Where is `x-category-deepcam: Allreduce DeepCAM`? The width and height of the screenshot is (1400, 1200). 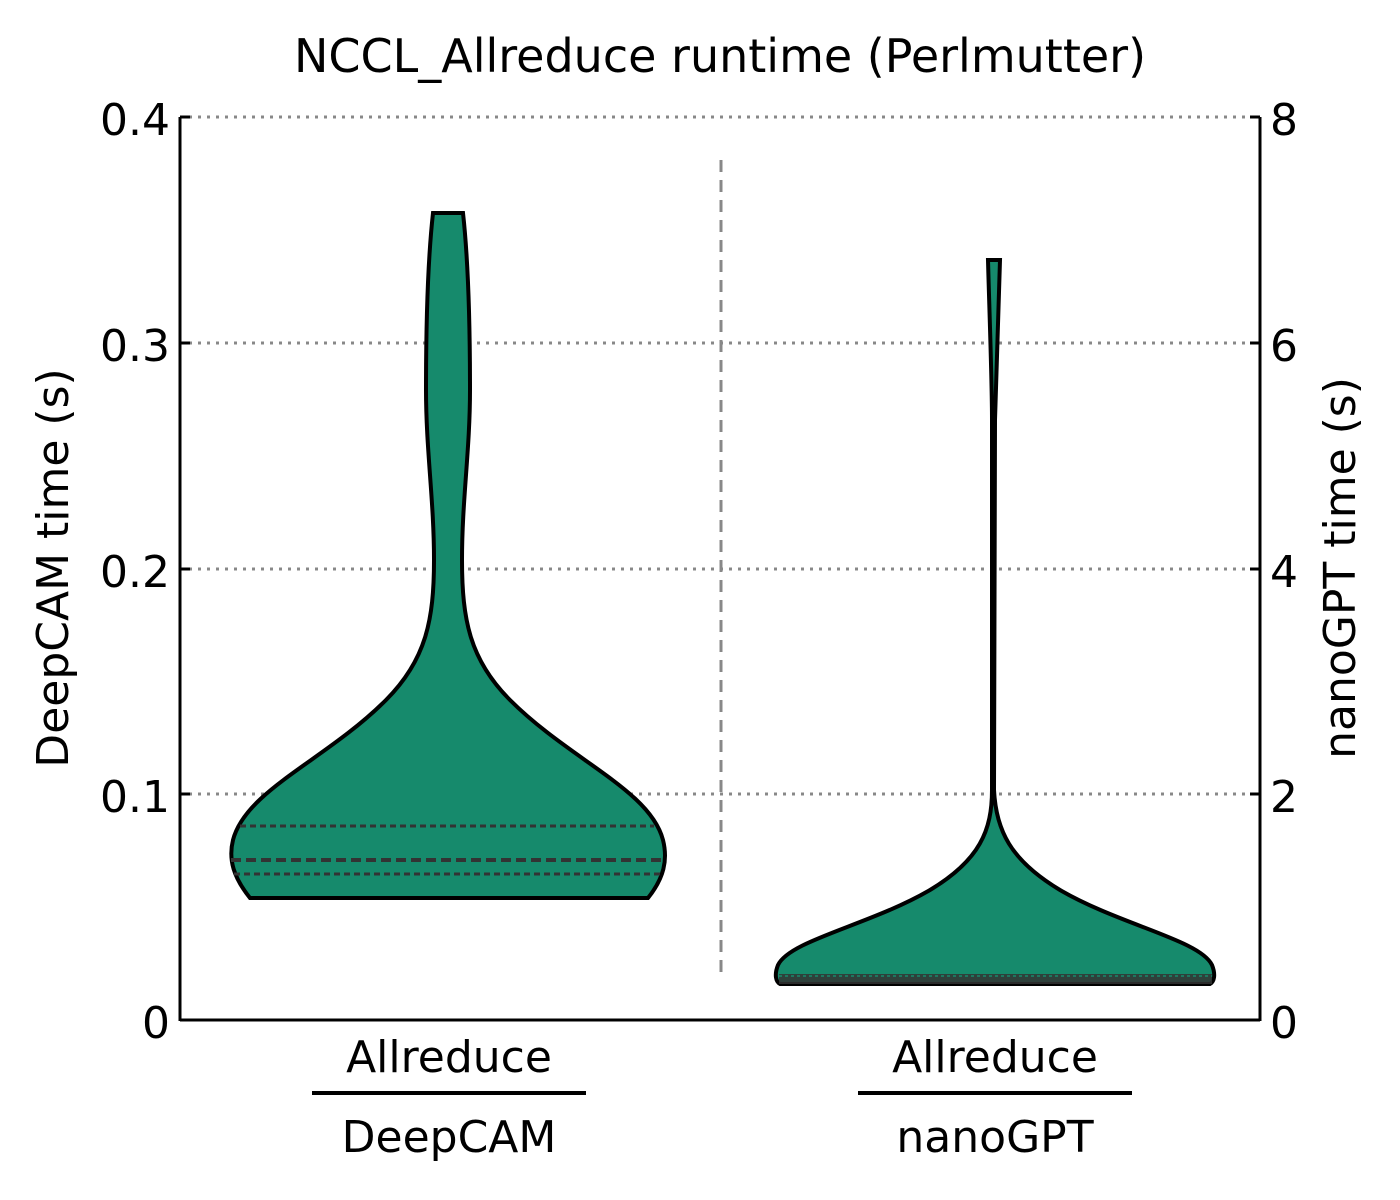 x-category-deepcam: Allreduce DeepCAM is located at coordinates (449, 1097).